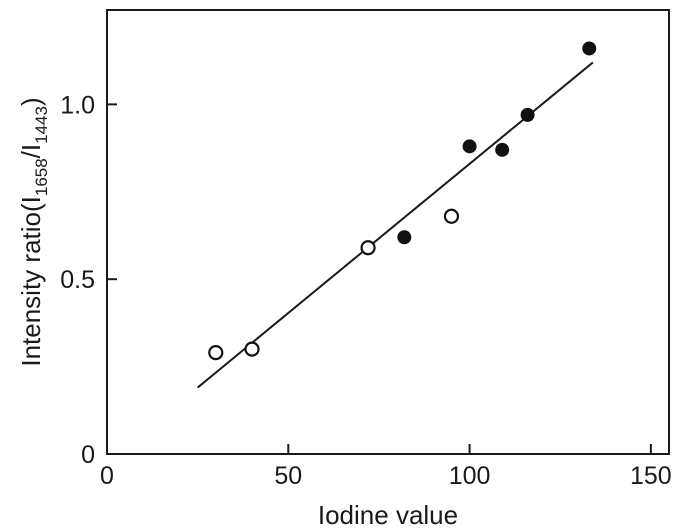 The height and width of the screenshot is (530, 676). What do you see at coordinates (88, 455) in the screenshot?
I see `y-tick-label: 0` at bounding box center [88, 455].